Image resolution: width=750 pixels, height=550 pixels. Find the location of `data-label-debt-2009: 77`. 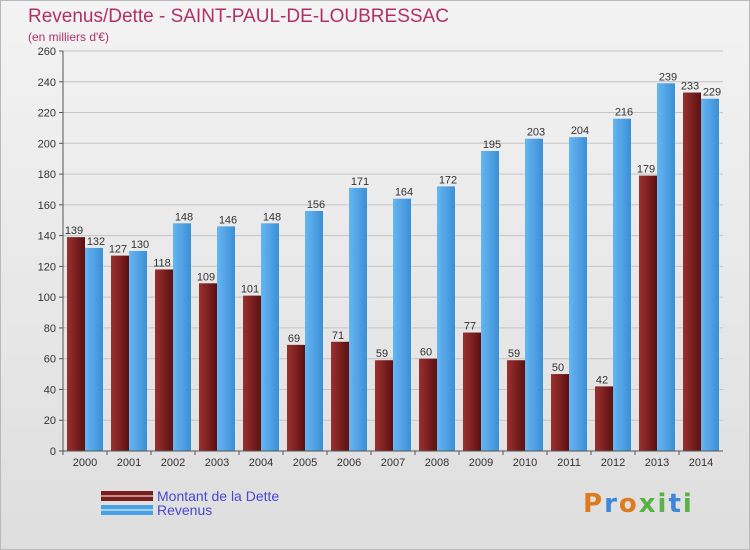

data-label-debt-2009: 77 is located at coordinates (470, 327).